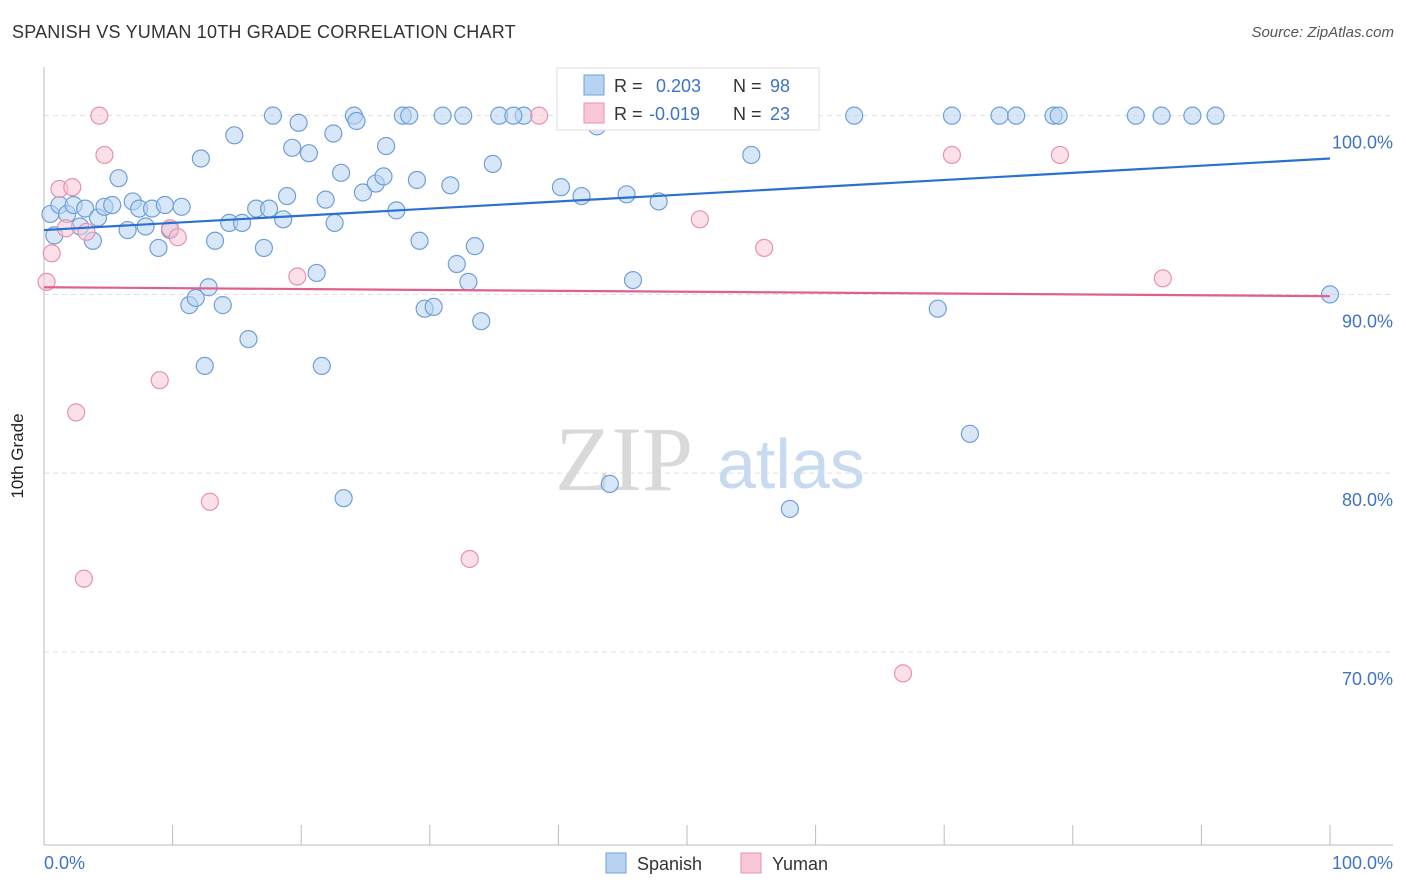  I want to click on spanish-n-value: 98, so click(780, 86).